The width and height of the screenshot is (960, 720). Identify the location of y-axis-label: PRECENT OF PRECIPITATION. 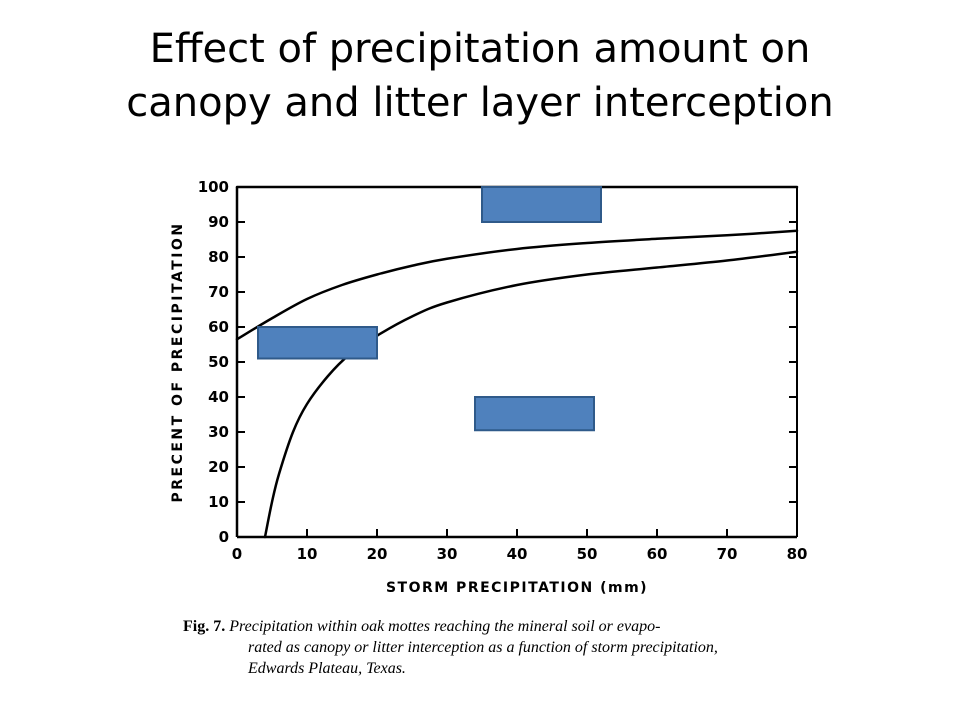
(178, 361).